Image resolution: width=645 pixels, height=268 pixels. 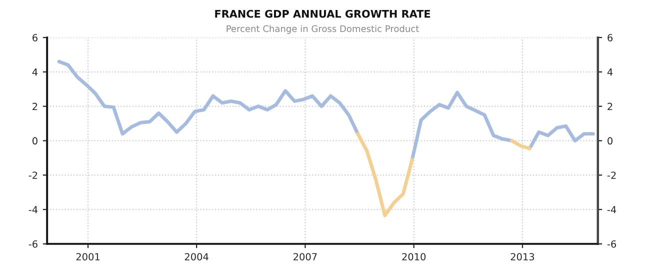 I want to click on x-tick-label: 2001, so click(x=88, y=256).